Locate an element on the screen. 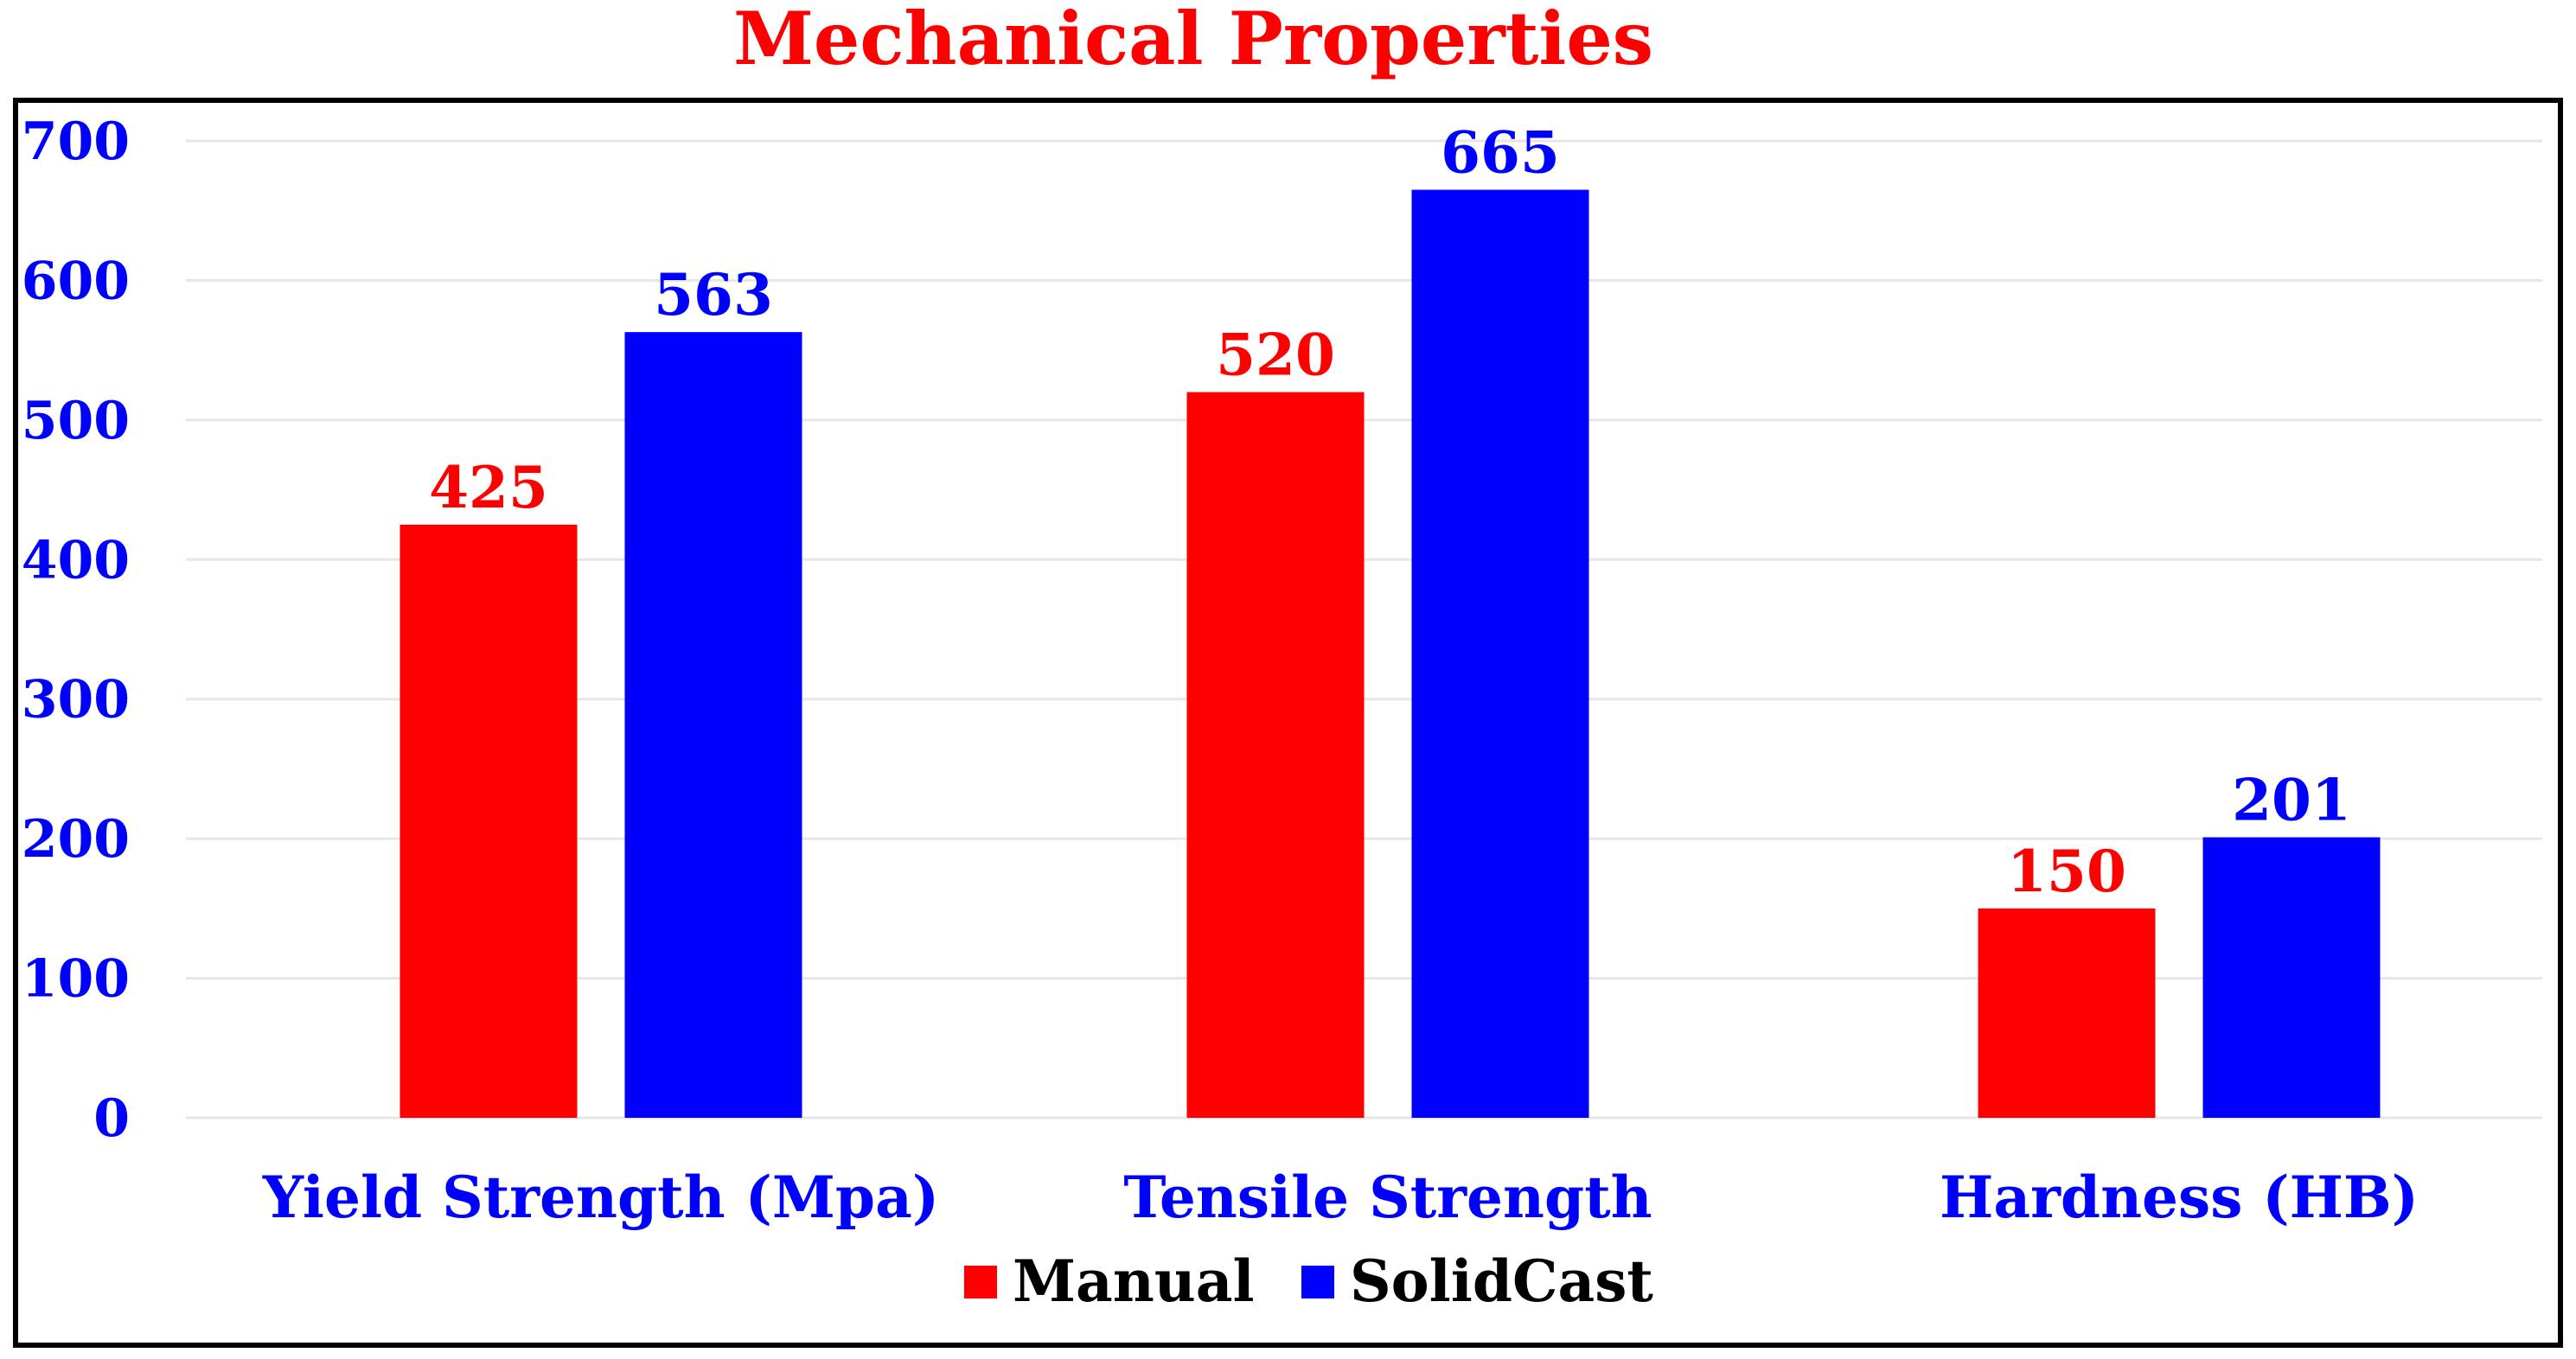 Image resolution: width=2576 pixels, height=1359 pixels. value-label-manual-0: 425 is located at coordinates (488, 487).